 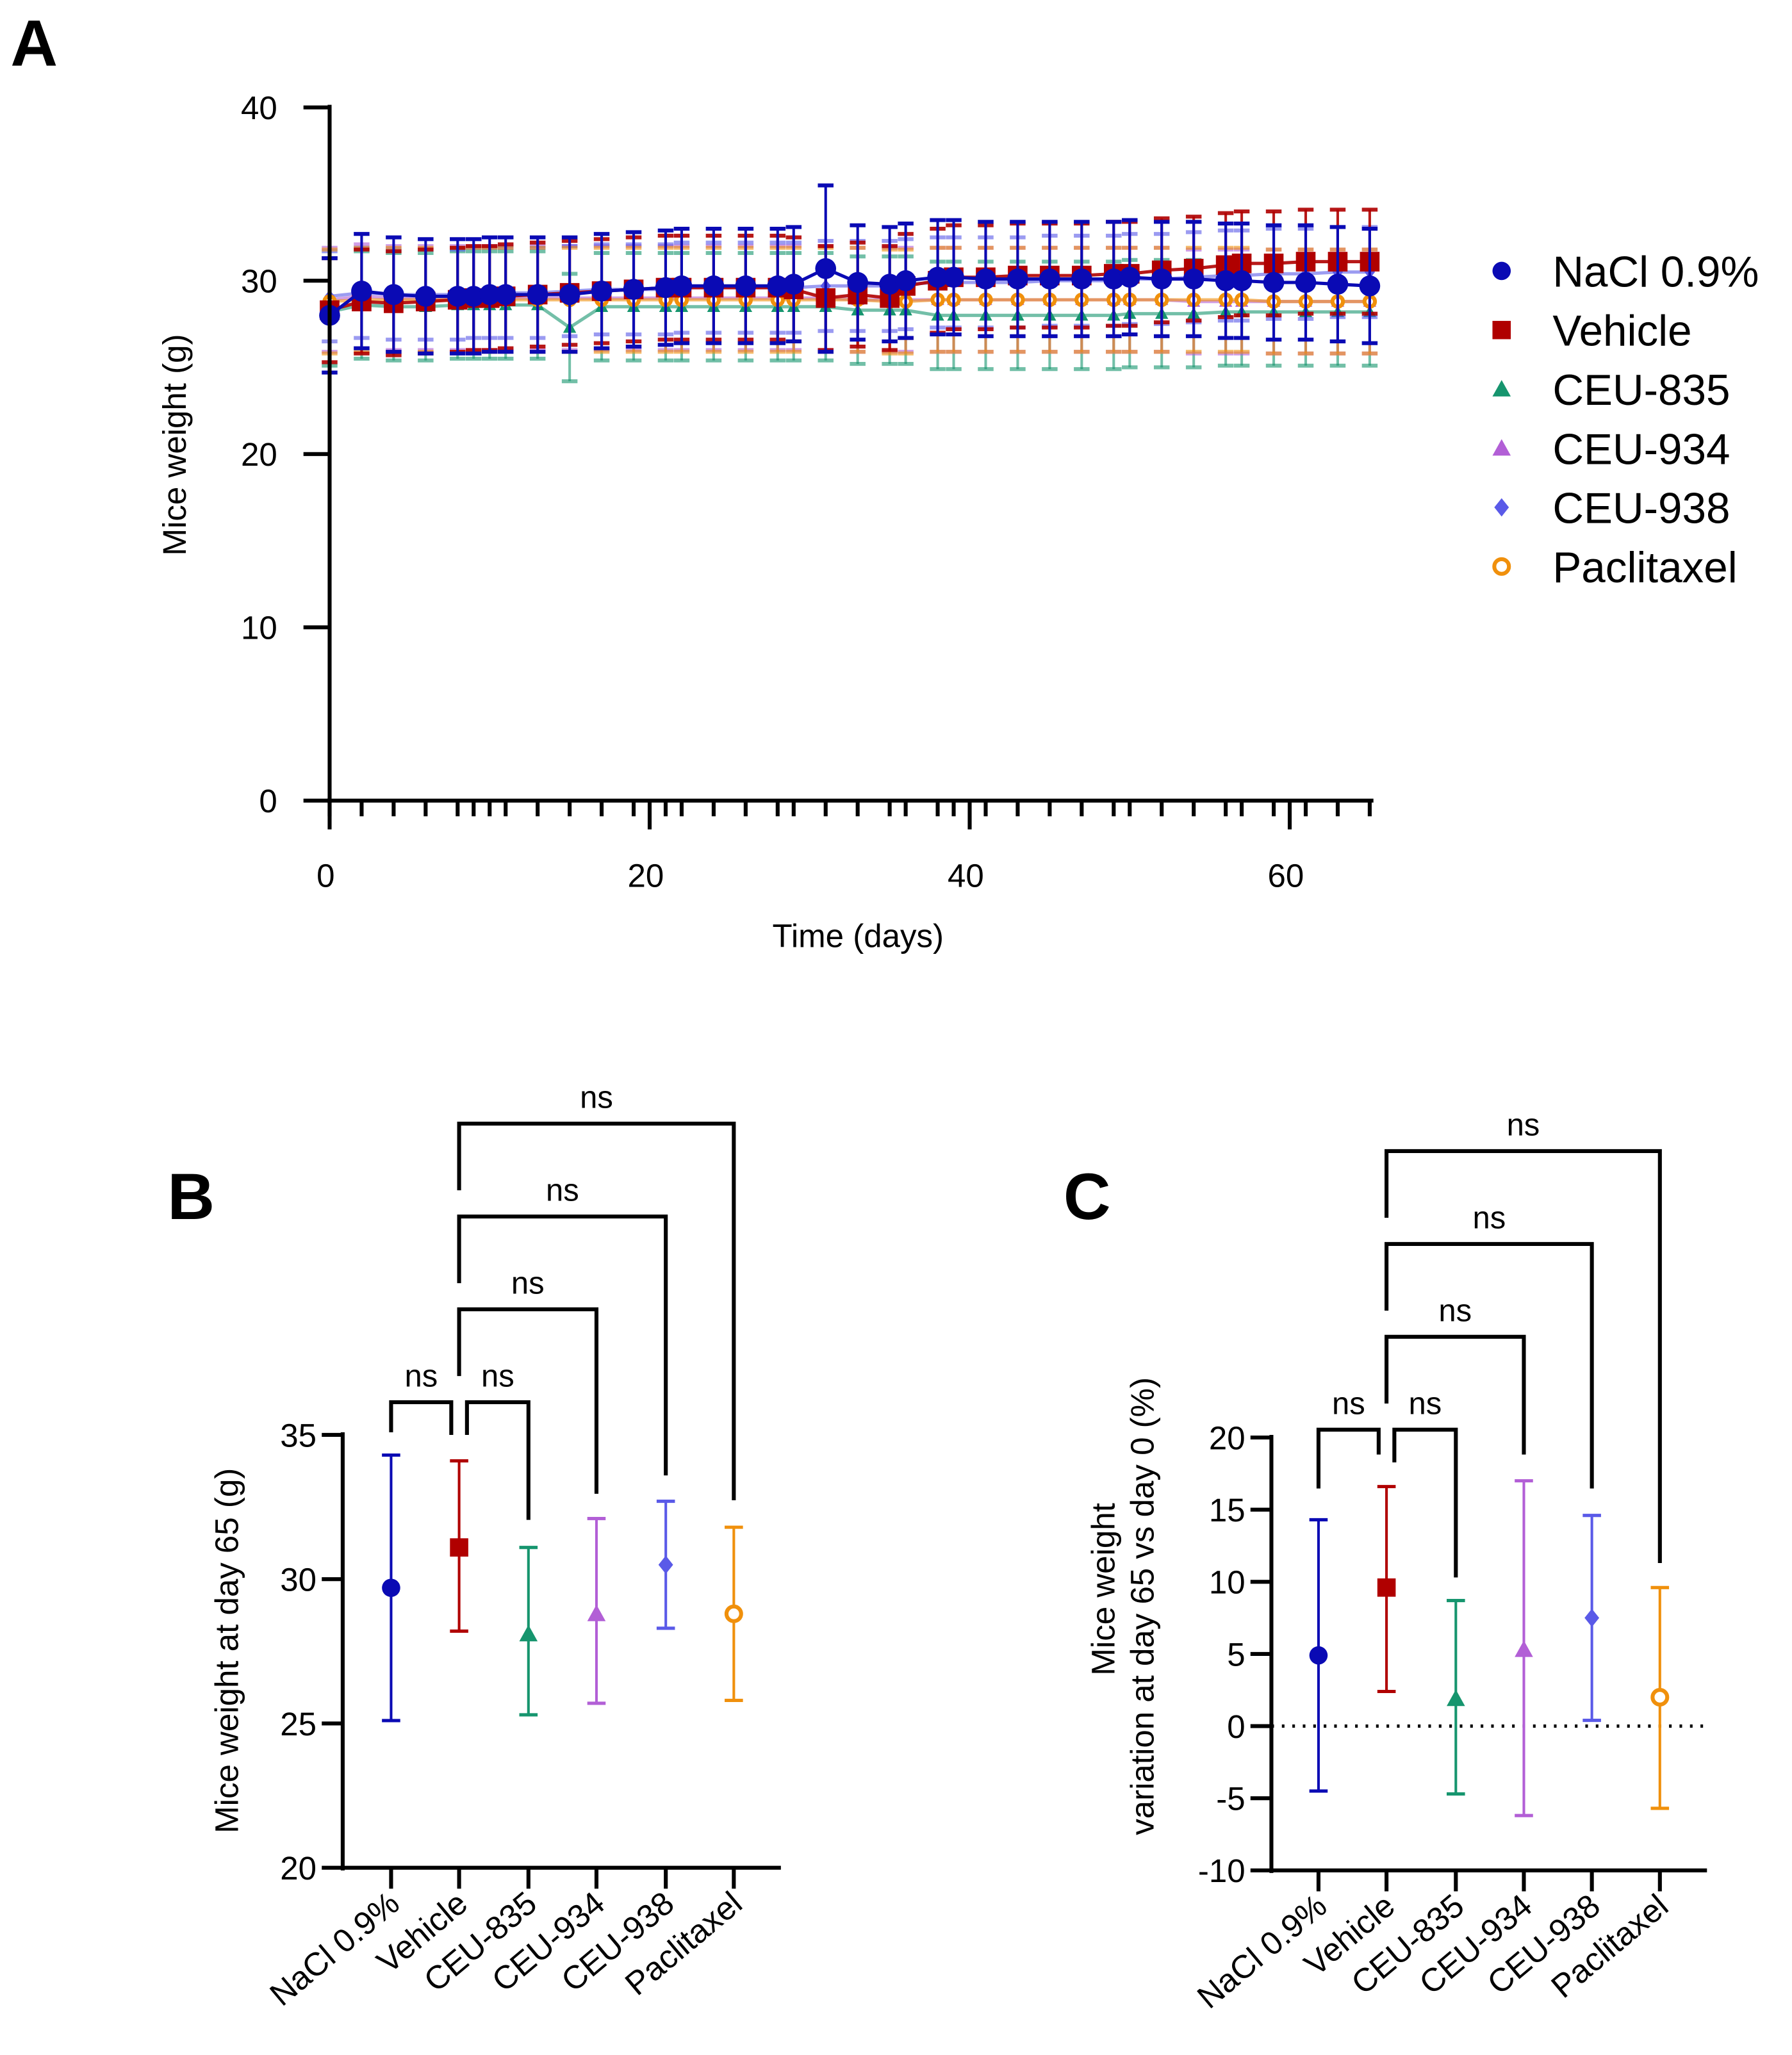 What do you see at coordinates (1227, 1510) in the screenshot?
I see `y-tick-label: 15` at bounding box center [1227, 1510].